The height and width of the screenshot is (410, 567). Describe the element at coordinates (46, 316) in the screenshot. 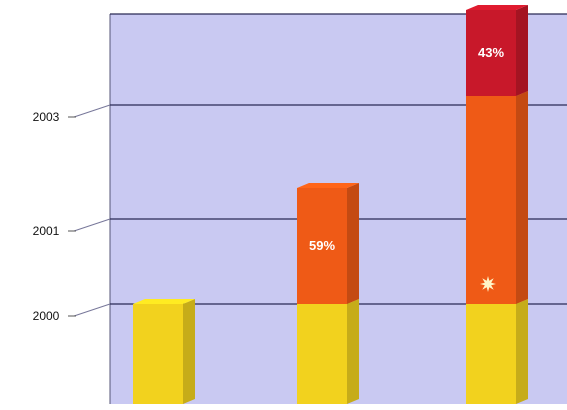

I see `y-tick-label: 2000` at that location.